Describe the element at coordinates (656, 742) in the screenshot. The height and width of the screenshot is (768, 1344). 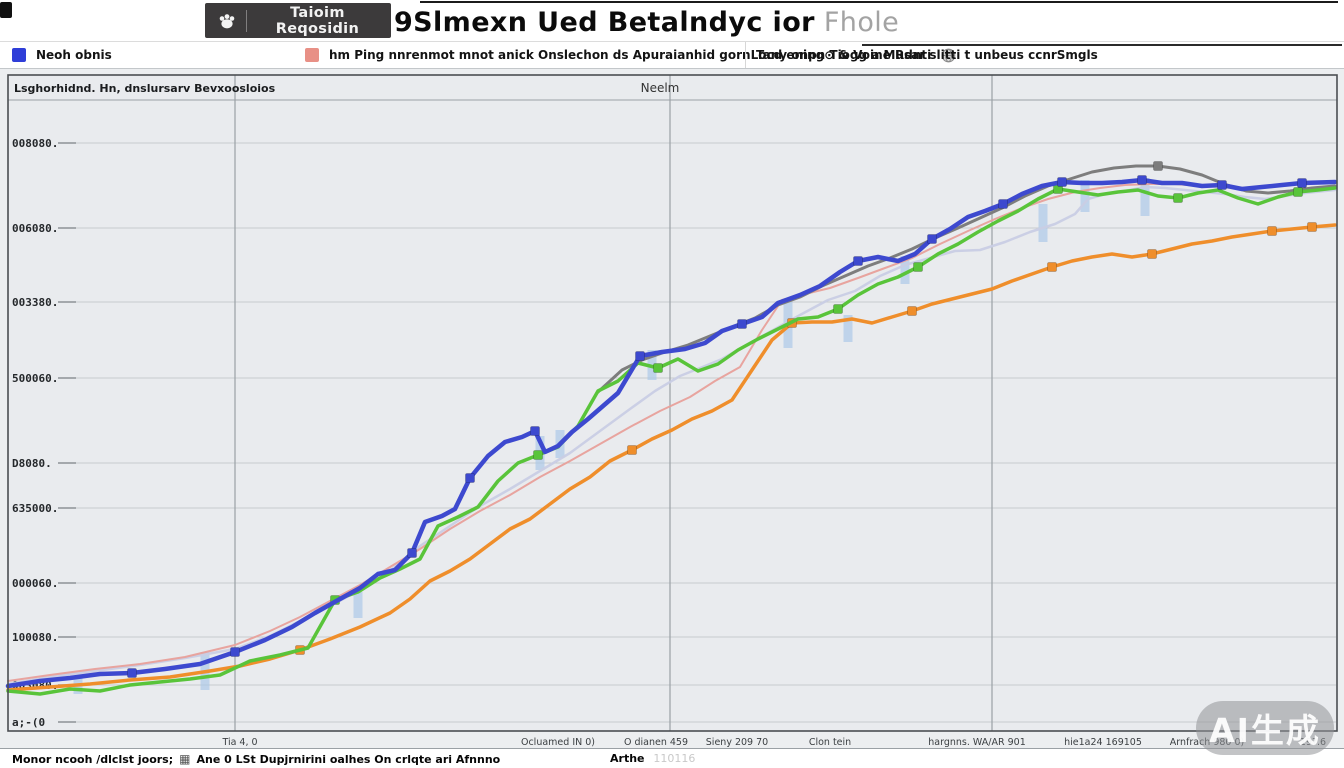
I see `x-axis-label: O dianen 459` at that location.